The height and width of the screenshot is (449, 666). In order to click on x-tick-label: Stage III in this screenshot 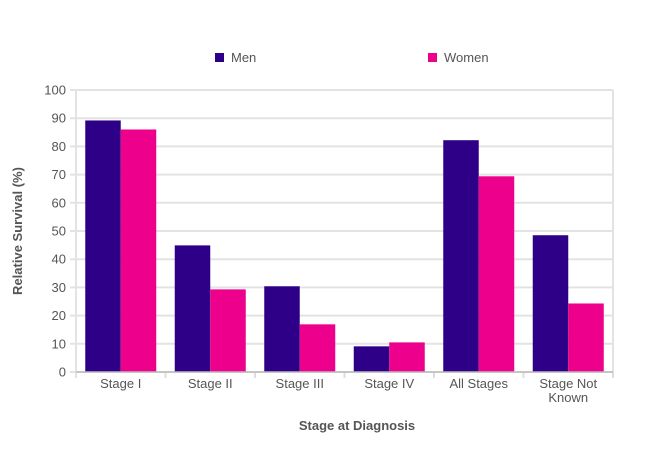, I will do `click(300, 383)`.